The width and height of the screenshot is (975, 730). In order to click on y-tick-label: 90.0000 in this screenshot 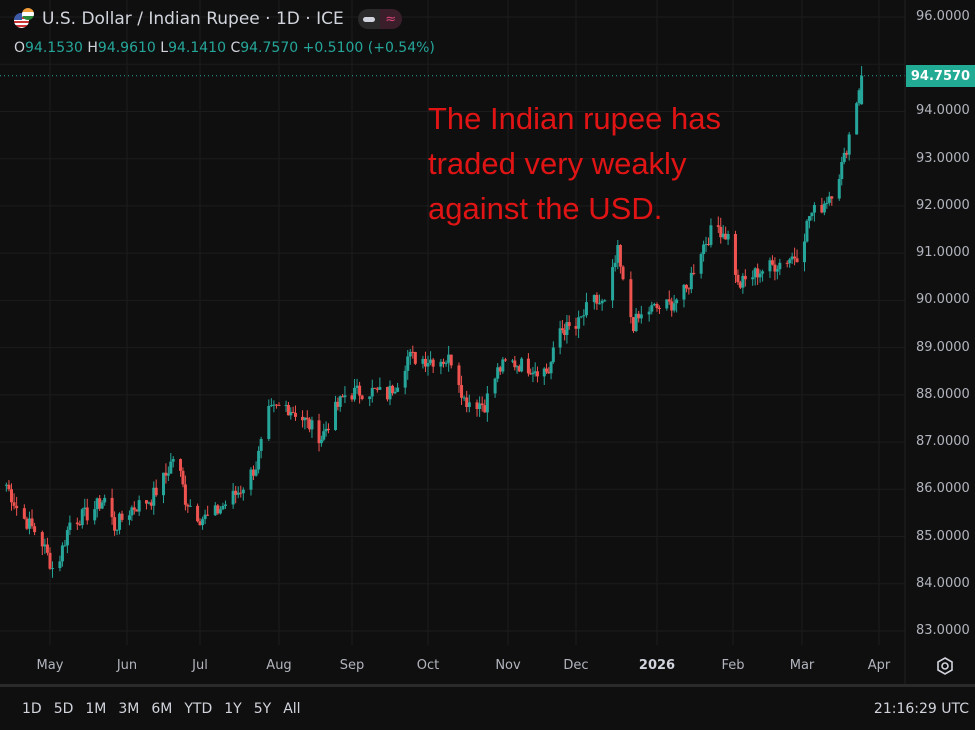, I will do `click(943, 300)`.